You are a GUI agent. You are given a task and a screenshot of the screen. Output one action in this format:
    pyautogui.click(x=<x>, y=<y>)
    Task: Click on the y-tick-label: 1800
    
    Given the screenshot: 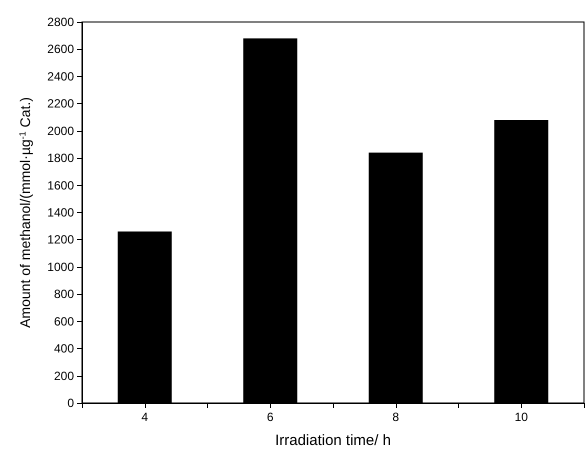 What is the action you would take?
    pyautogui.click(x=60, y=158)
    